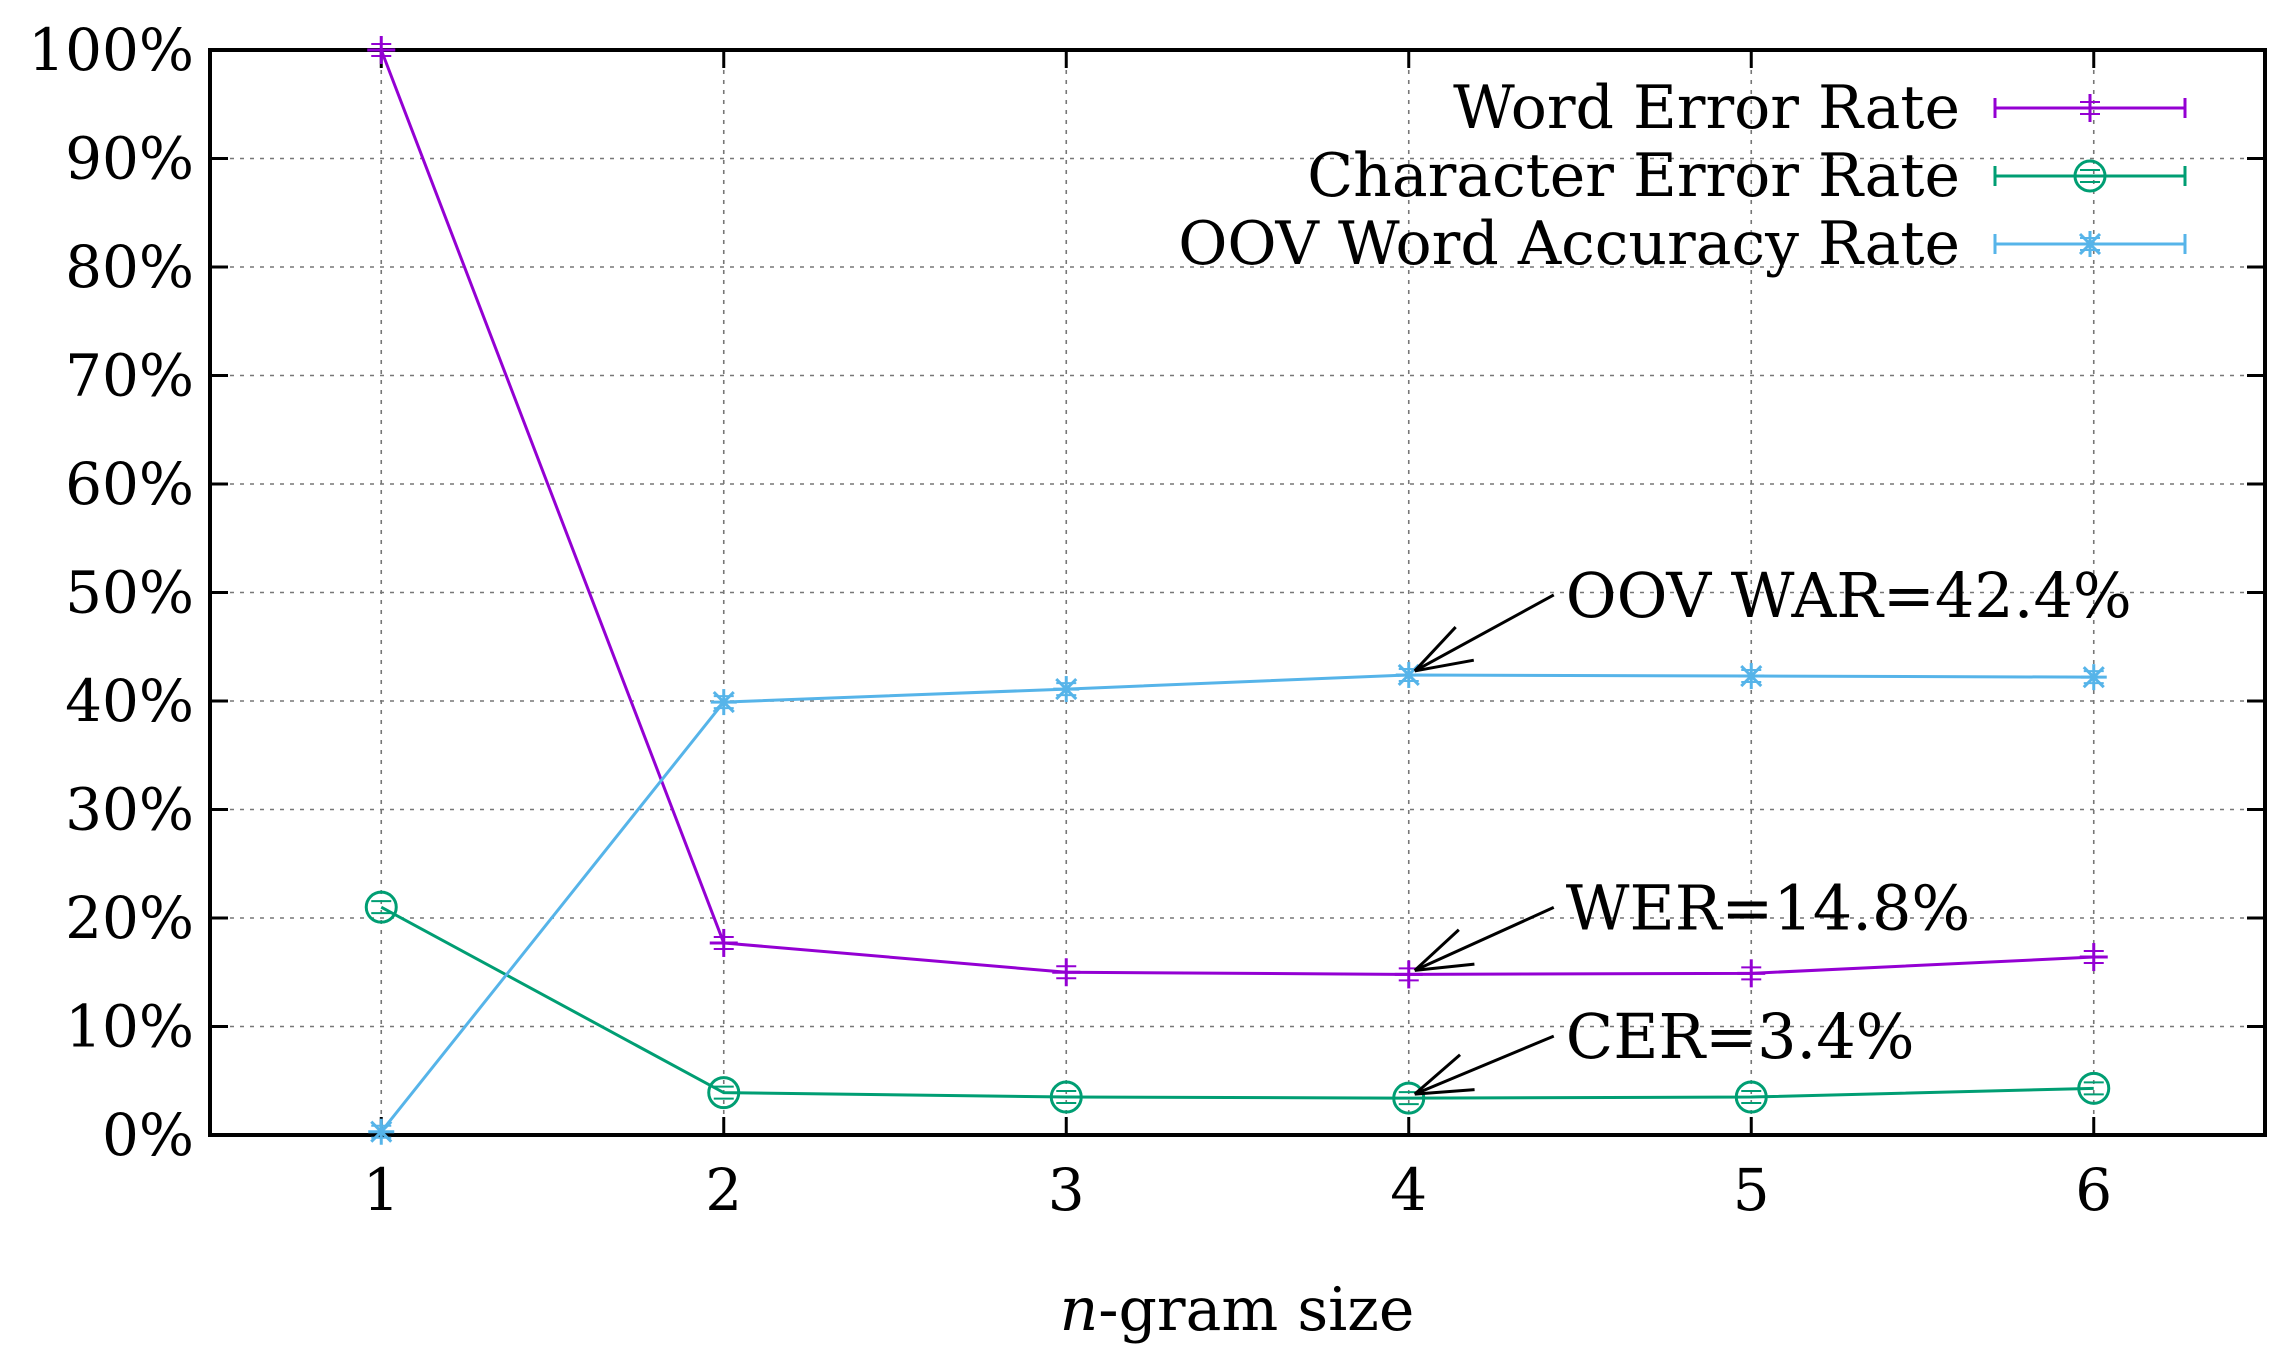 This screenshot has height=1349, width=2291. I want to click on y-tick-label: 30%, so click(129, 810).